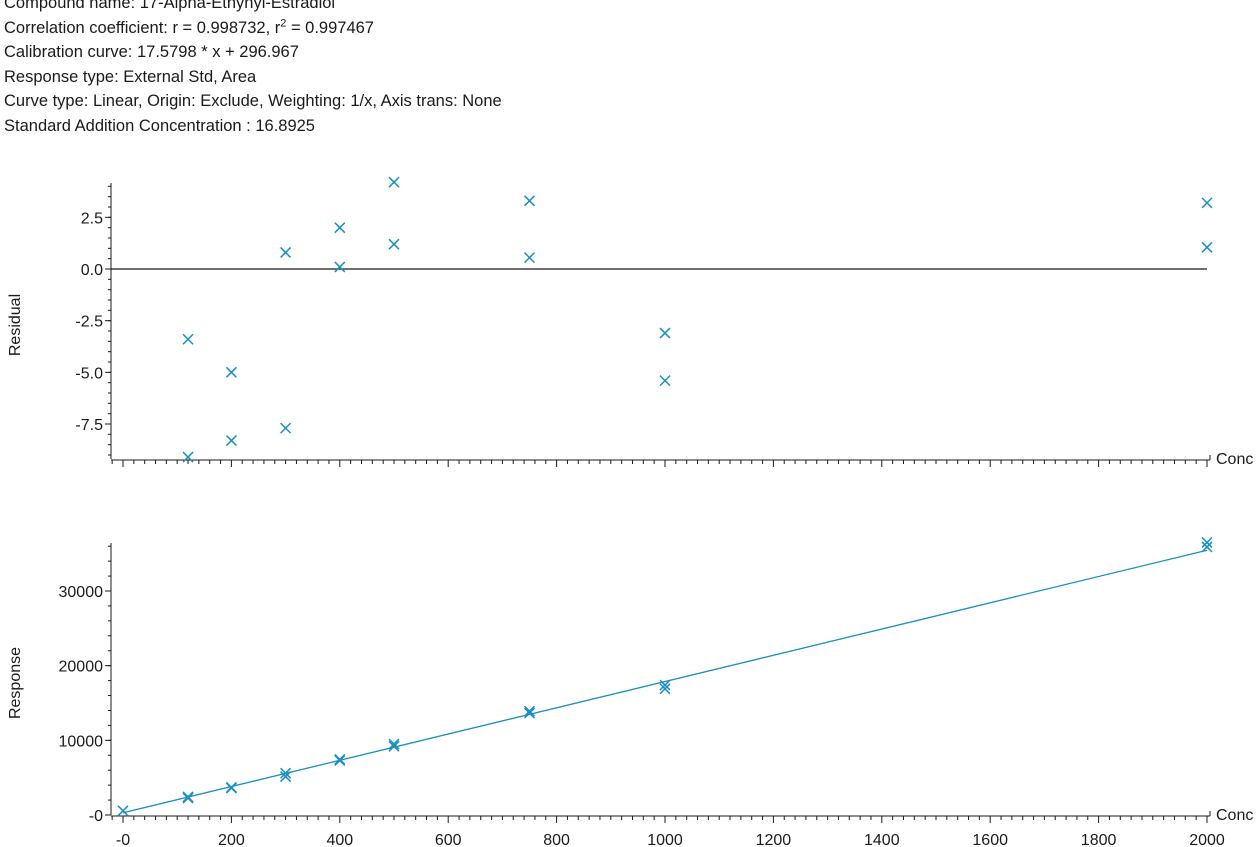 The height and width of the screenshot is (847, 1259). What do you see at coordinates (1234, 459) in the screenshot?
I see `residual-x-axis-label: Conc` at bounding box center [1234, 459].